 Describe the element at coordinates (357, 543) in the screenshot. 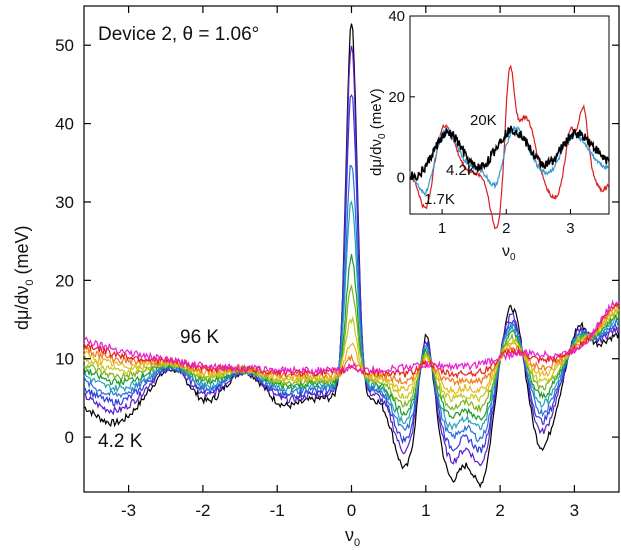

I see `main-x-label-sub: 0` at that location.